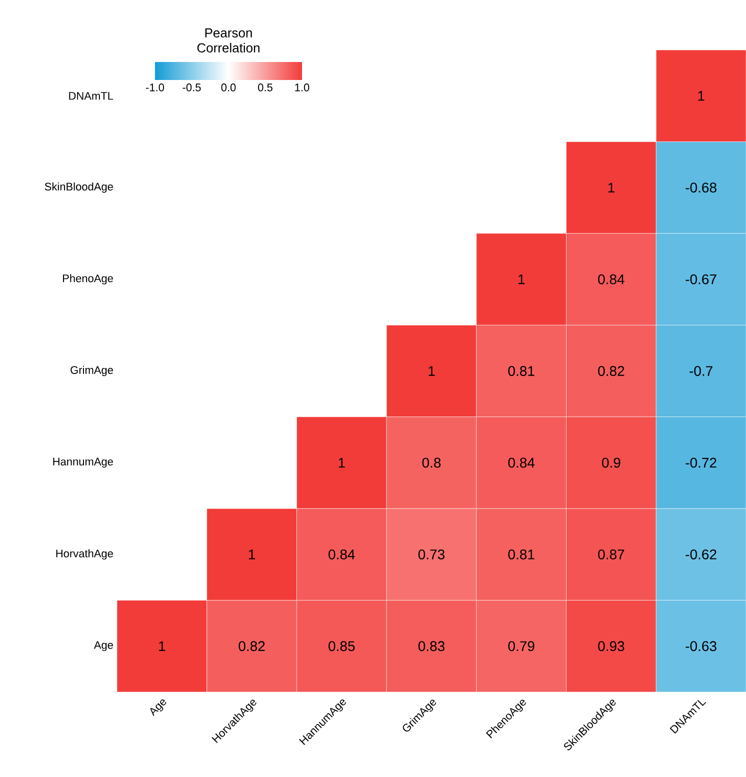 The width and height of the screenshot is (746, 777). What do you see at coordinates (158, 707) in the screenshot?
I see `x-tick-label: Age` at bounding box center [158, 707].